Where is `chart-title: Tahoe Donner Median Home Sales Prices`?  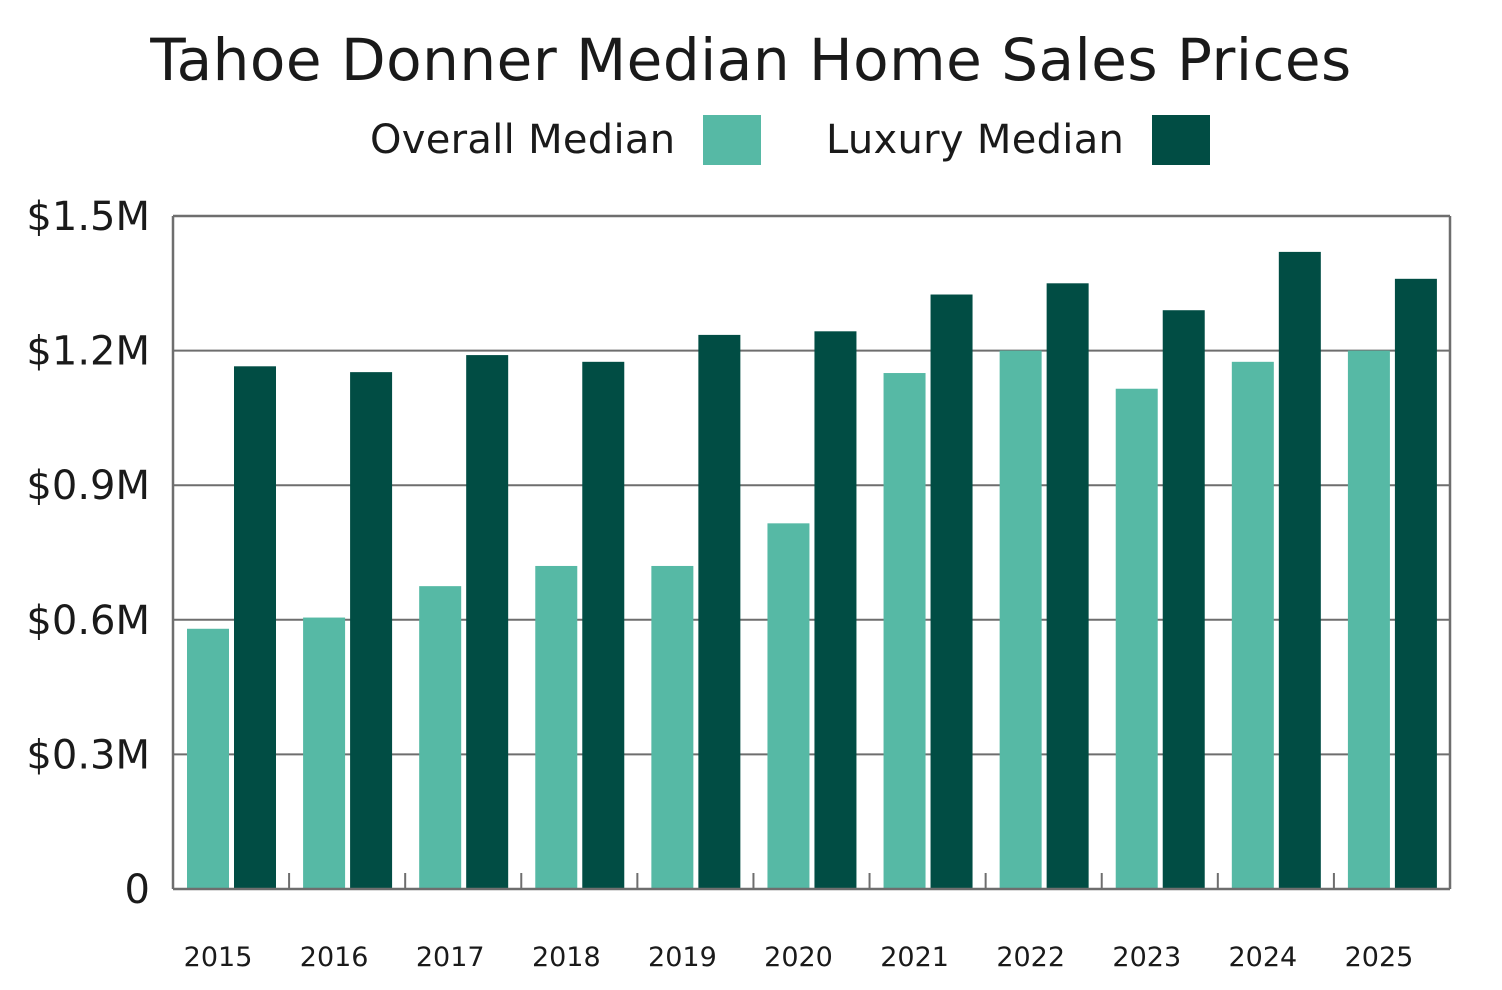
chart-title: Tahoe Donner Median Home Sales Prices is located at coordinates (751, 60).